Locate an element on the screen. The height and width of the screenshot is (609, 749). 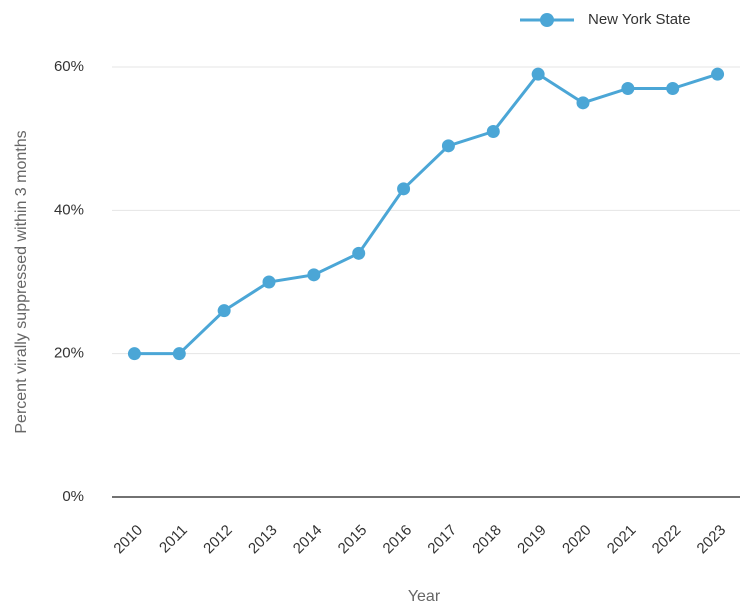
x-tick-label: 2012 is located at coordinates (218, 540).